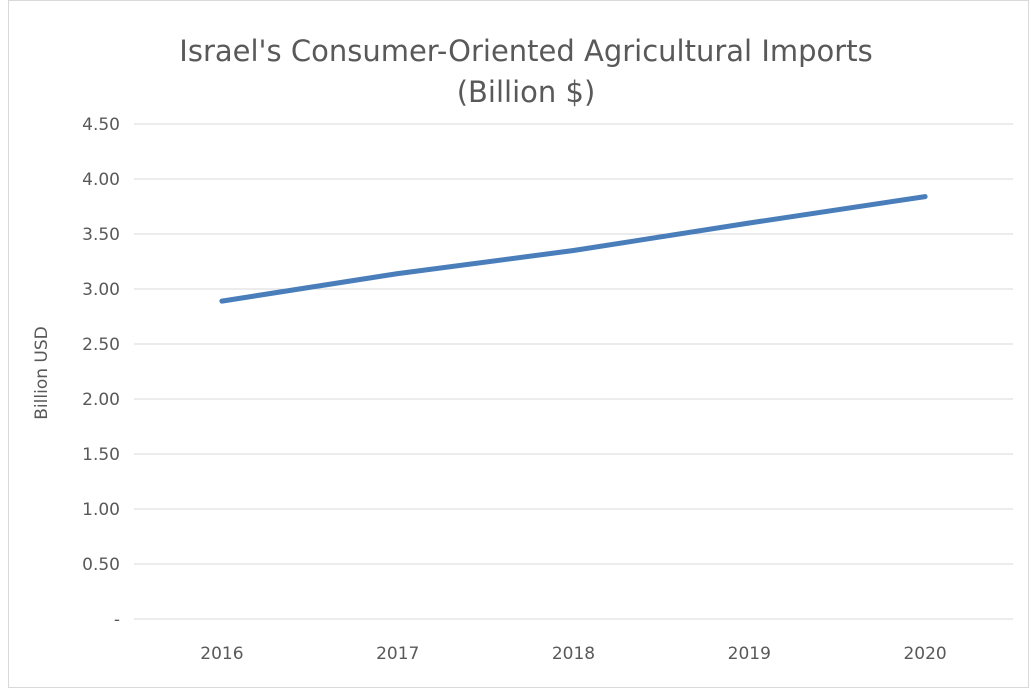  I want to click on y-tick-label: 4.00, so click(101, 180).